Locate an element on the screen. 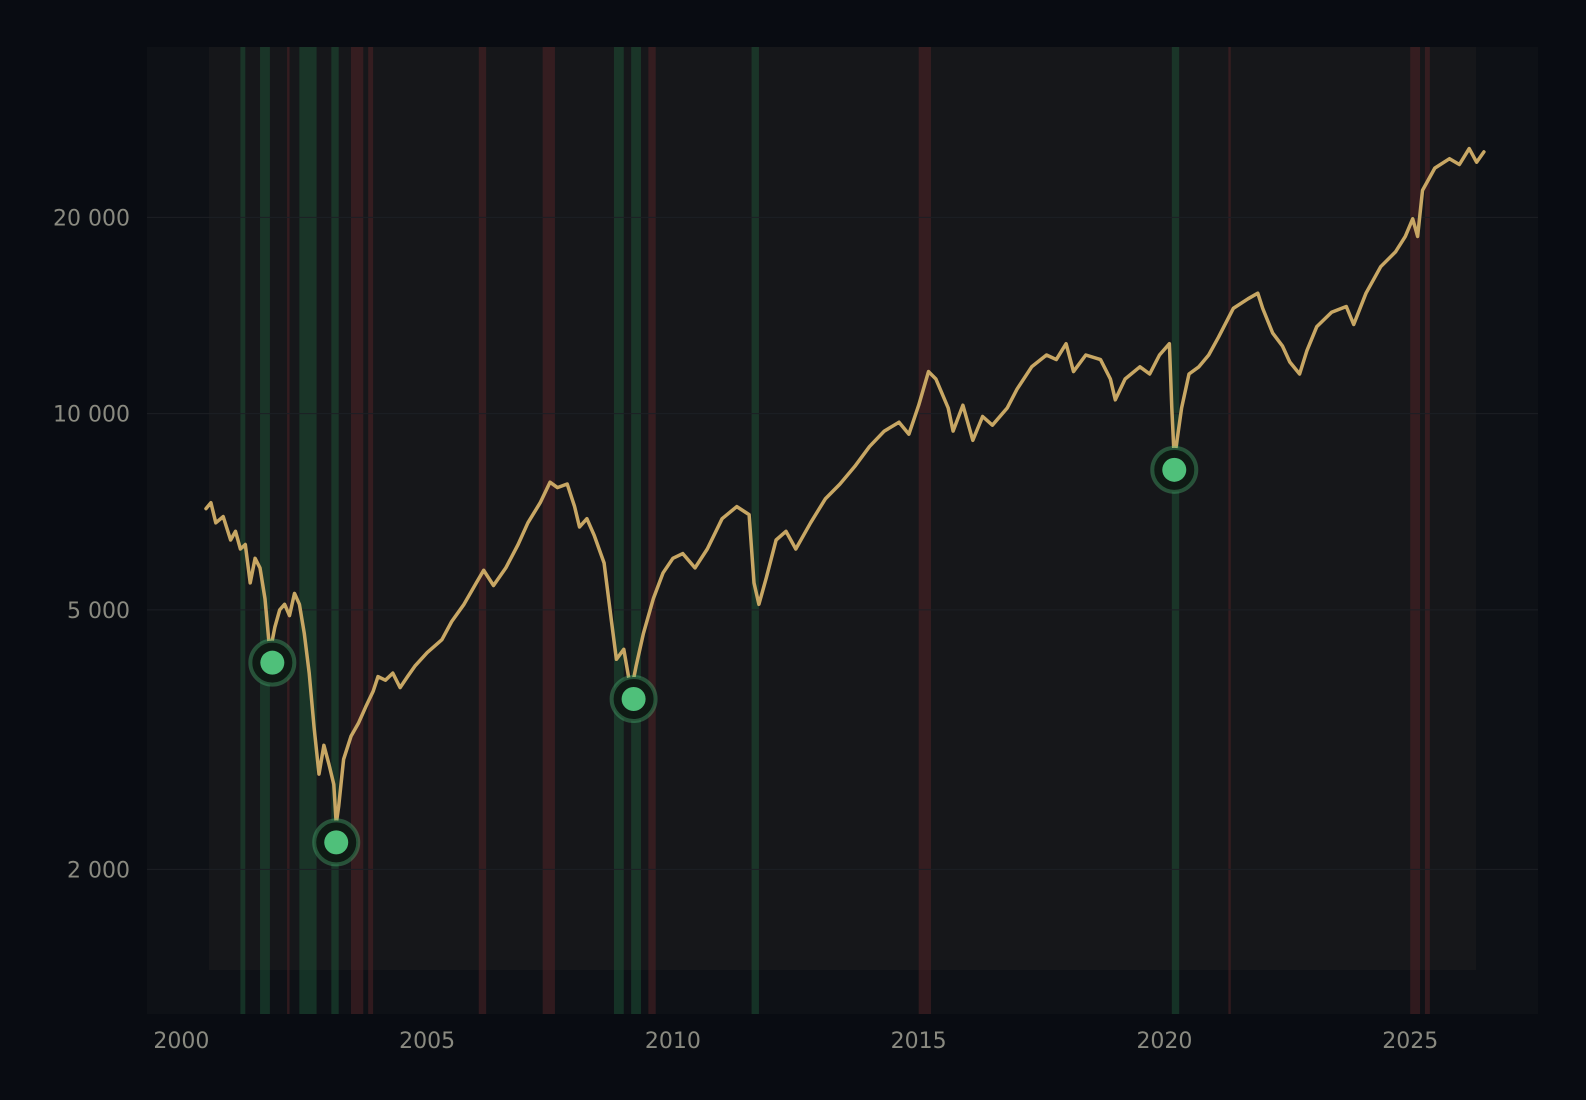  y-axis: 2 000 5 000 10 000 20 000 is located at coordinates (91, 544).